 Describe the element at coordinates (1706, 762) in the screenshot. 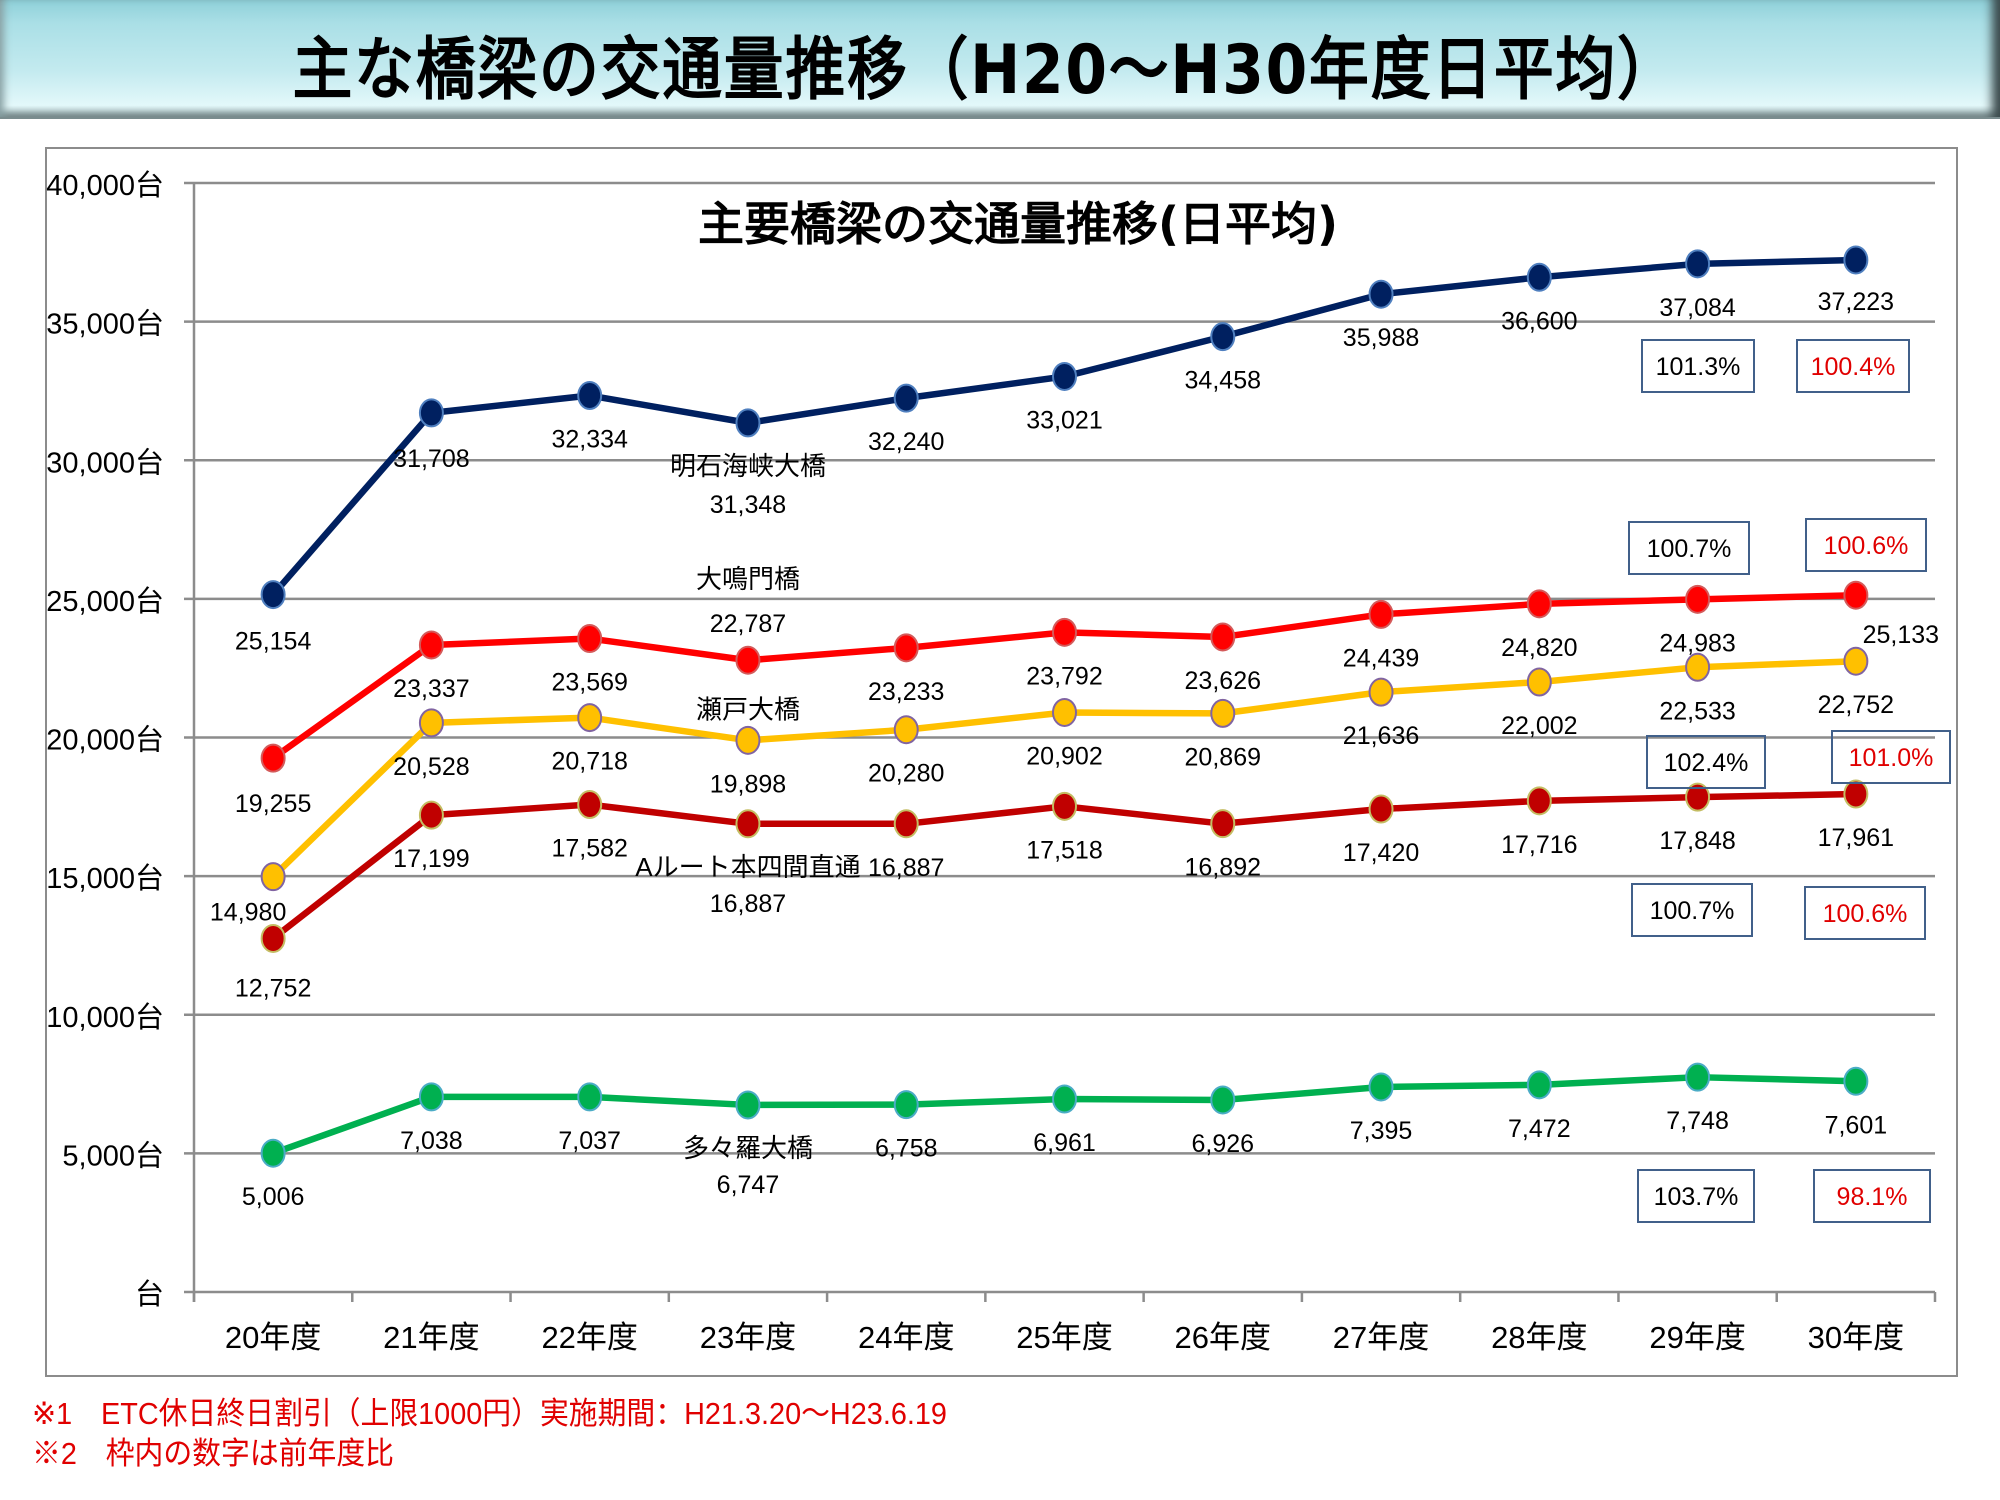

I see `yoy-ratio-box: 102.4%` at that location.